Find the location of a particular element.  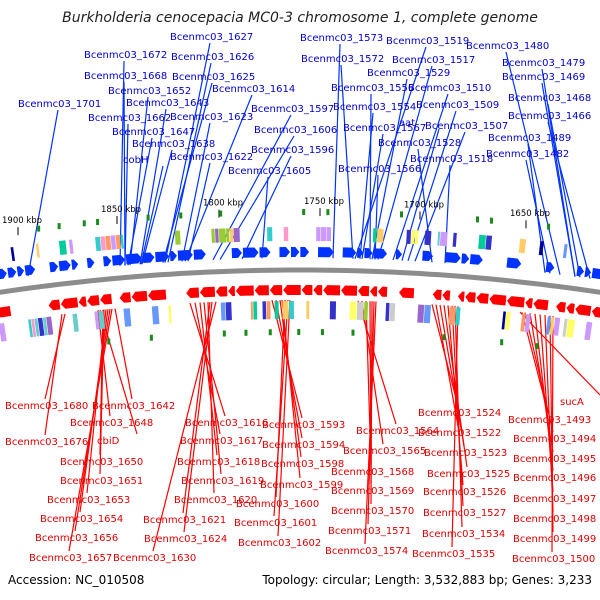

top-gene-label: Bcenmc03_1627 is located at coordinates (211, 37).